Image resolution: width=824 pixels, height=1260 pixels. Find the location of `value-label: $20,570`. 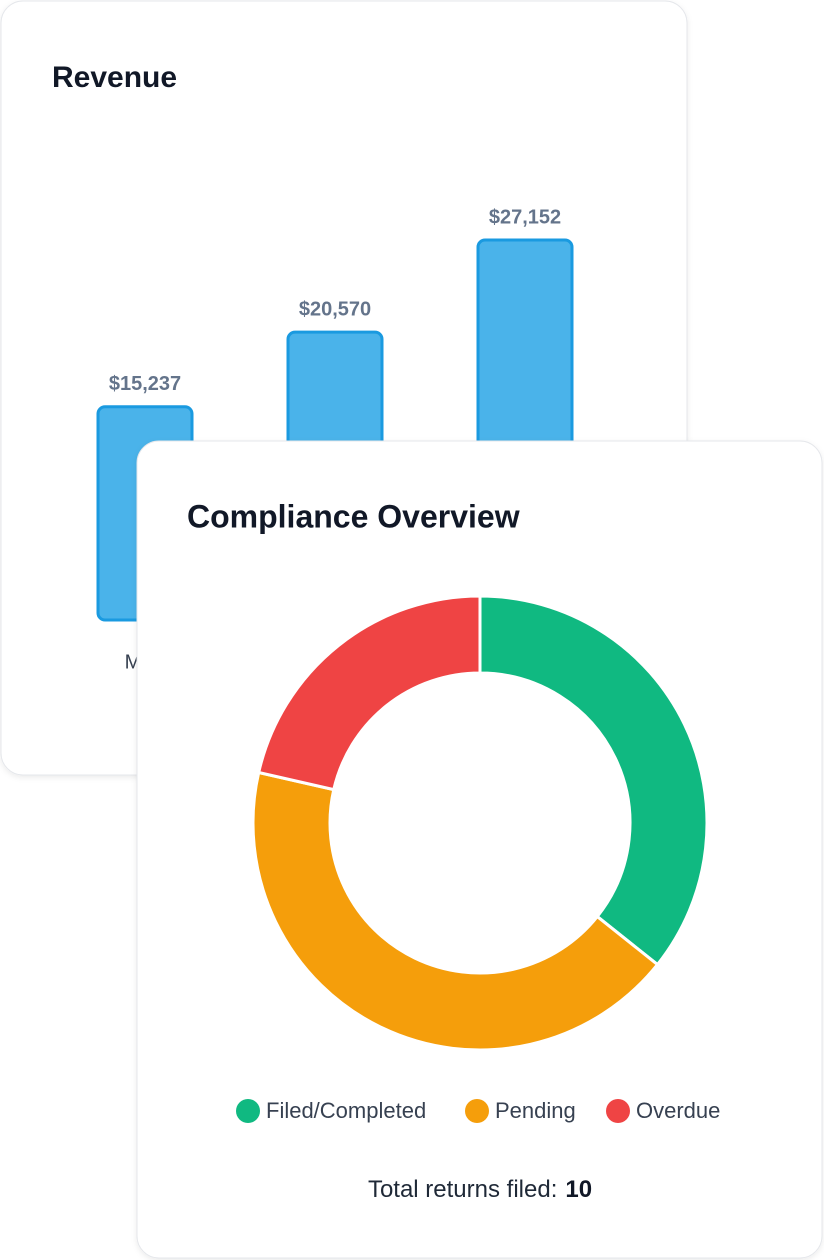

value-label: $20,570 is located at coordinates (335, 309).